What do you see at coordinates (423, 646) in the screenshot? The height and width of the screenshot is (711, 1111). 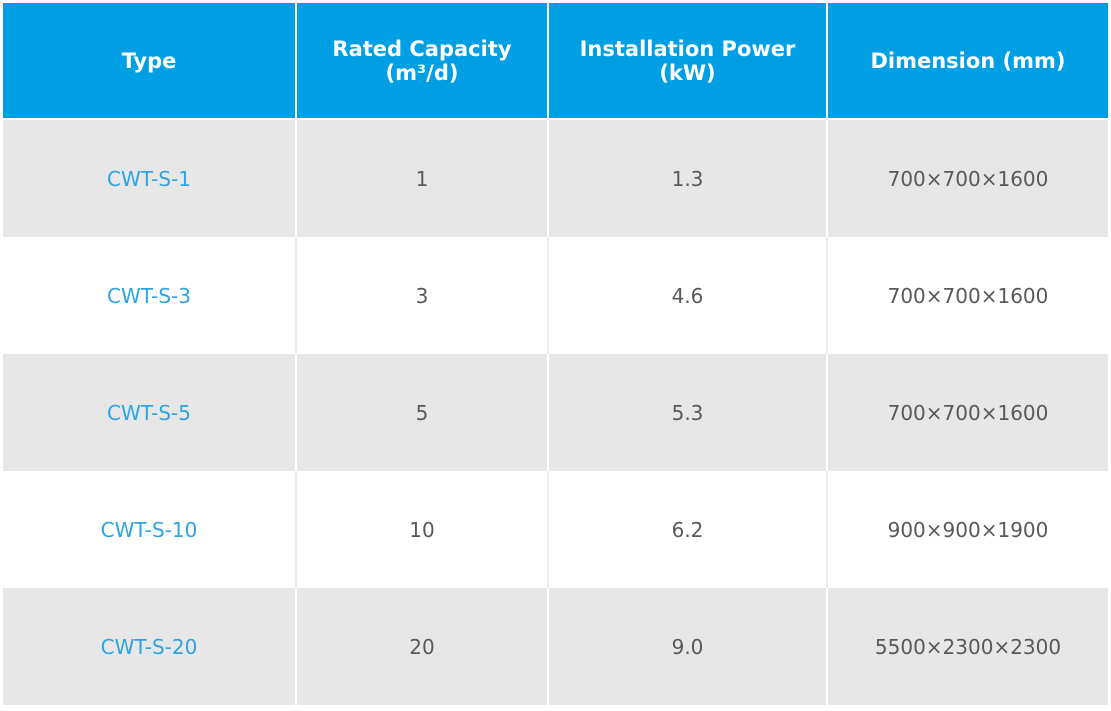 I see `rated-capacity-value: 20` at bounding box center [423, 646].